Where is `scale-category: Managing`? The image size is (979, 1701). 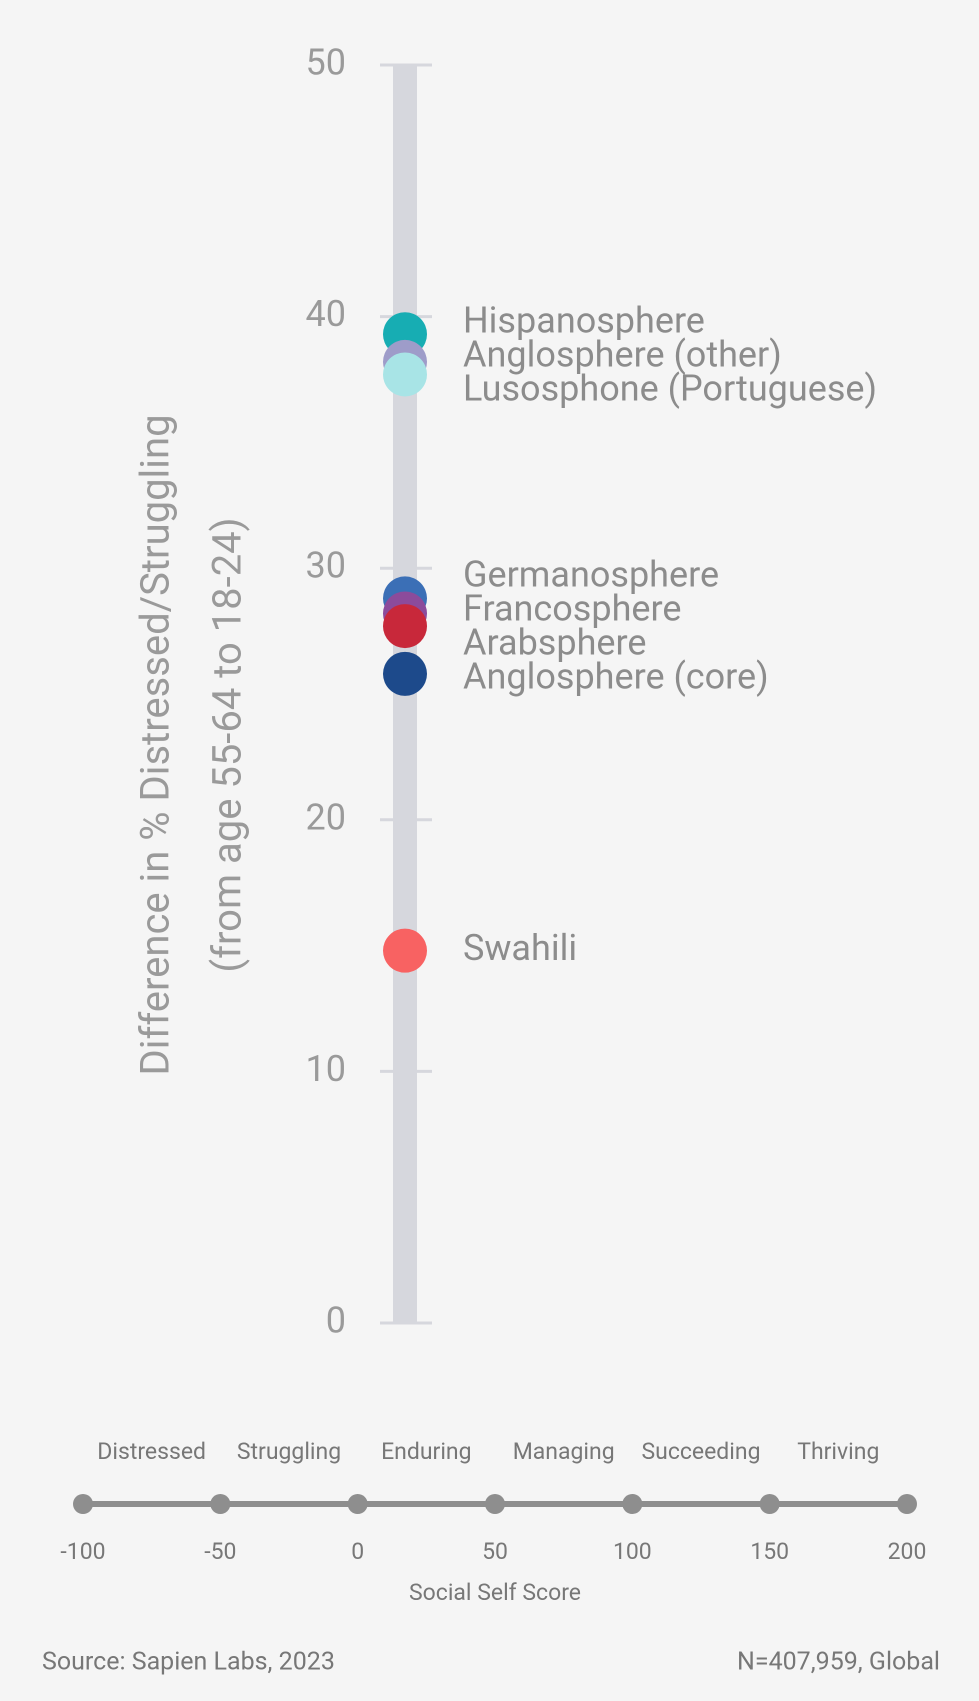 scale-category: Managing is located at coordinates (564, 1451).